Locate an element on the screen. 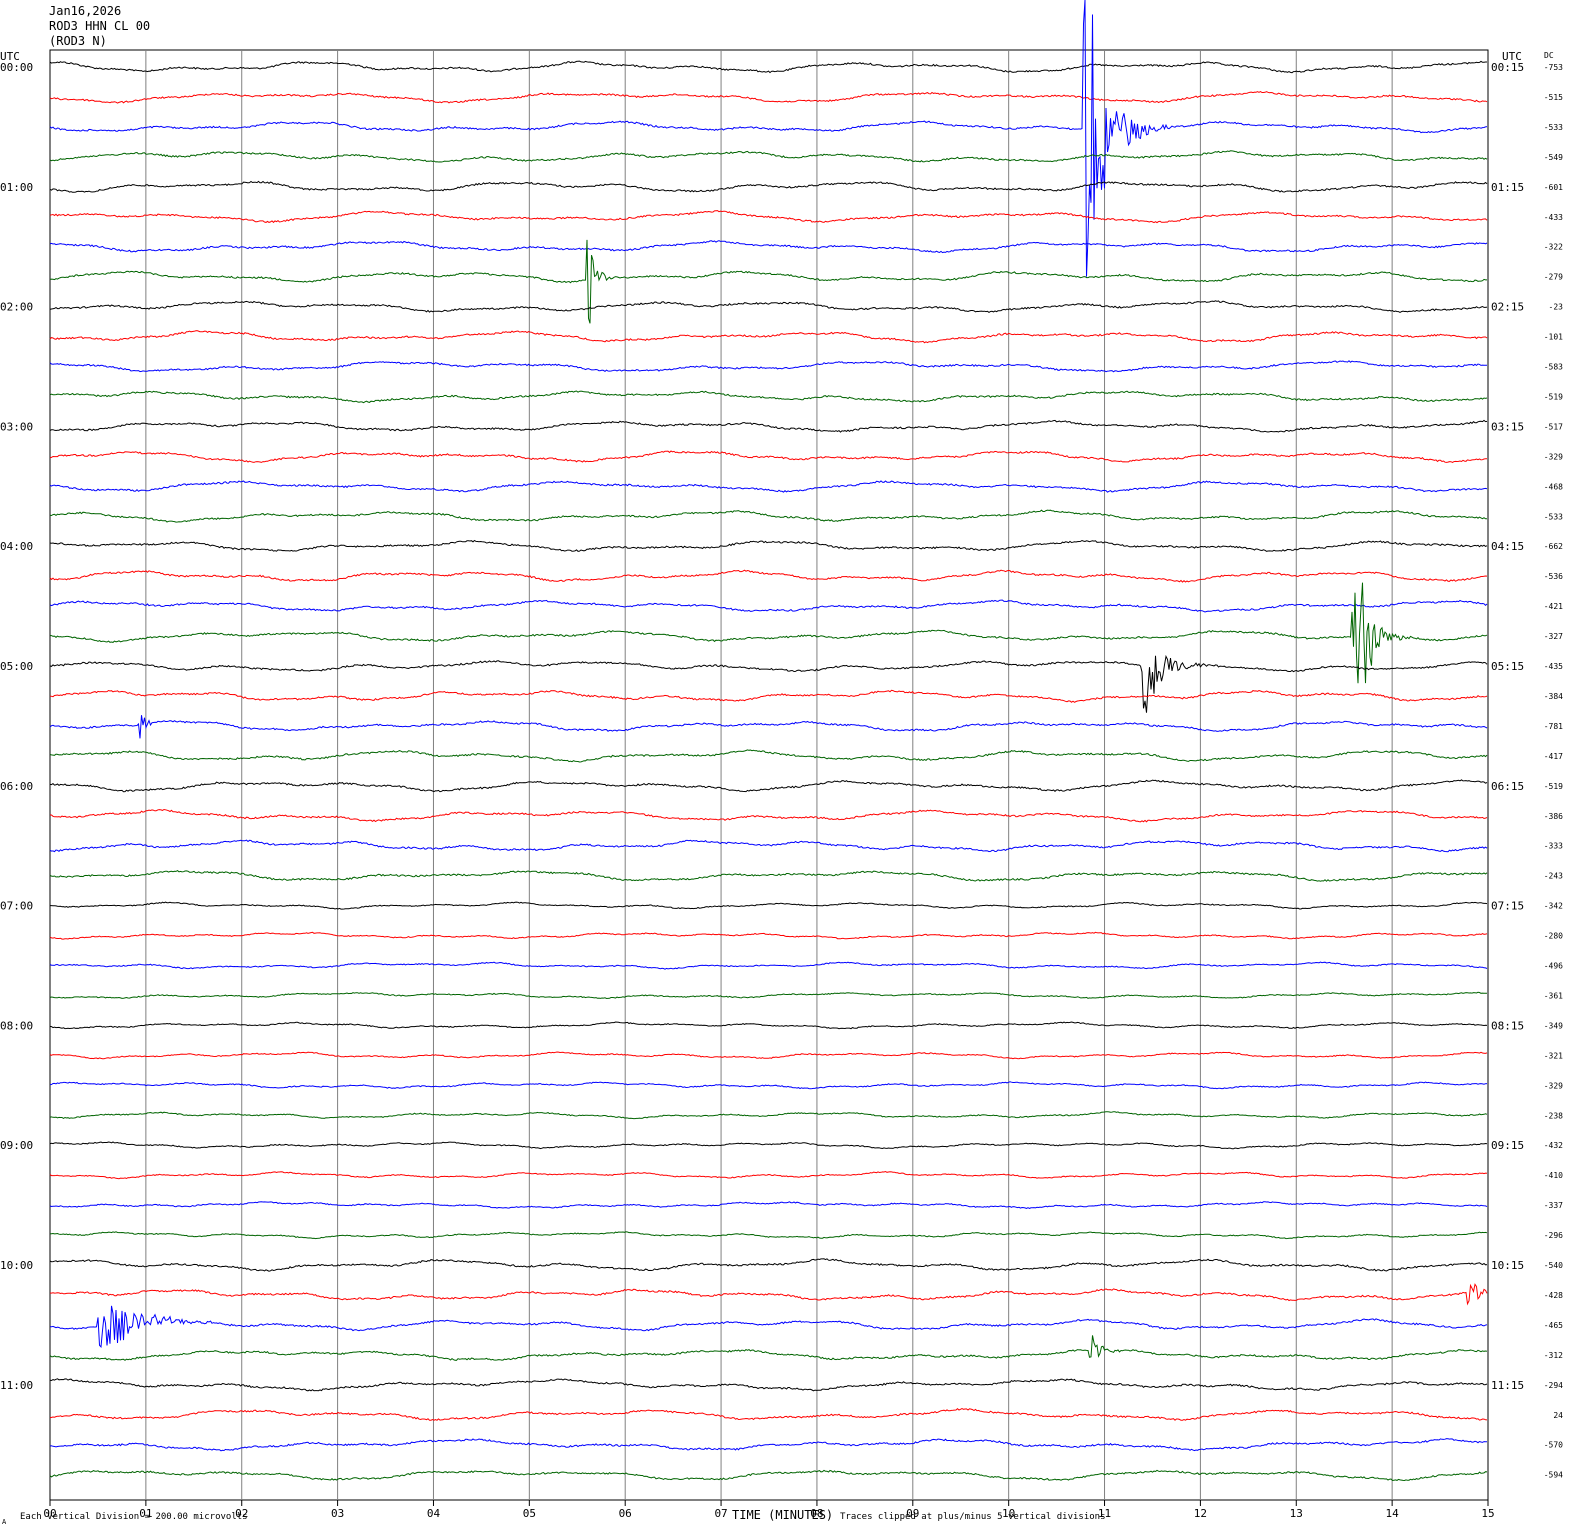  dc-offset-label: -549 is located at coordinates (1553, 157).